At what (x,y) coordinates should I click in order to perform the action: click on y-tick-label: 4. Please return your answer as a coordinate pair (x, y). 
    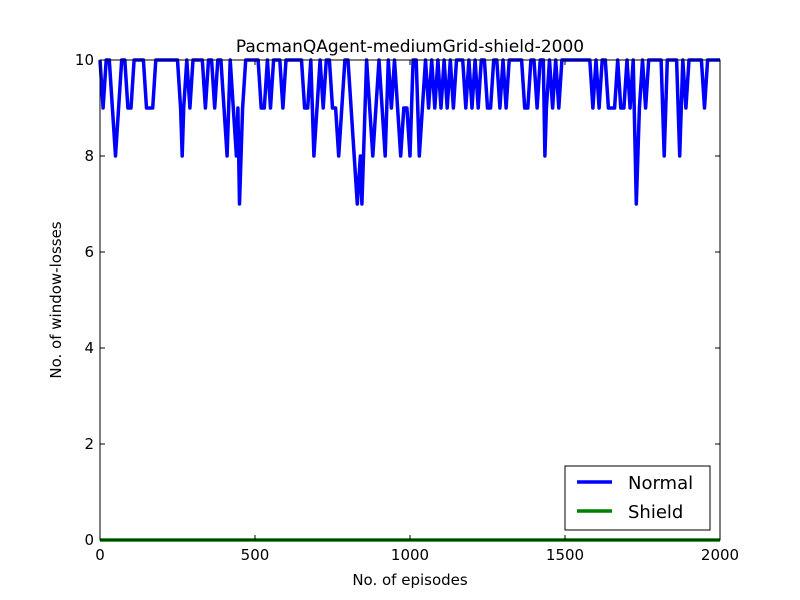
    Looking at the image, I should click on (89, 348).